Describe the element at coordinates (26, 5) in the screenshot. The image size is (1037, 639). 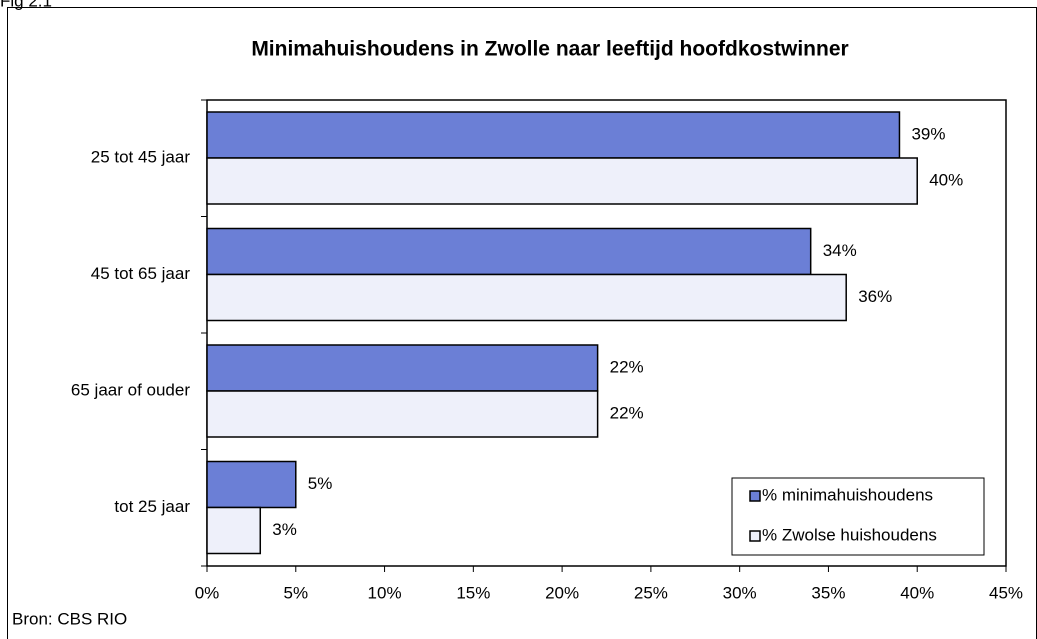
I see `figure-label: Fig 2.1` at that location.